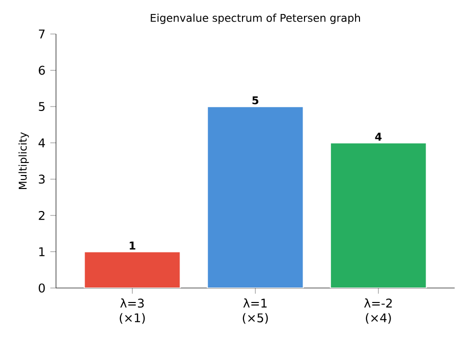  I want to click on y-tick-label: 7, so click(41, 34).